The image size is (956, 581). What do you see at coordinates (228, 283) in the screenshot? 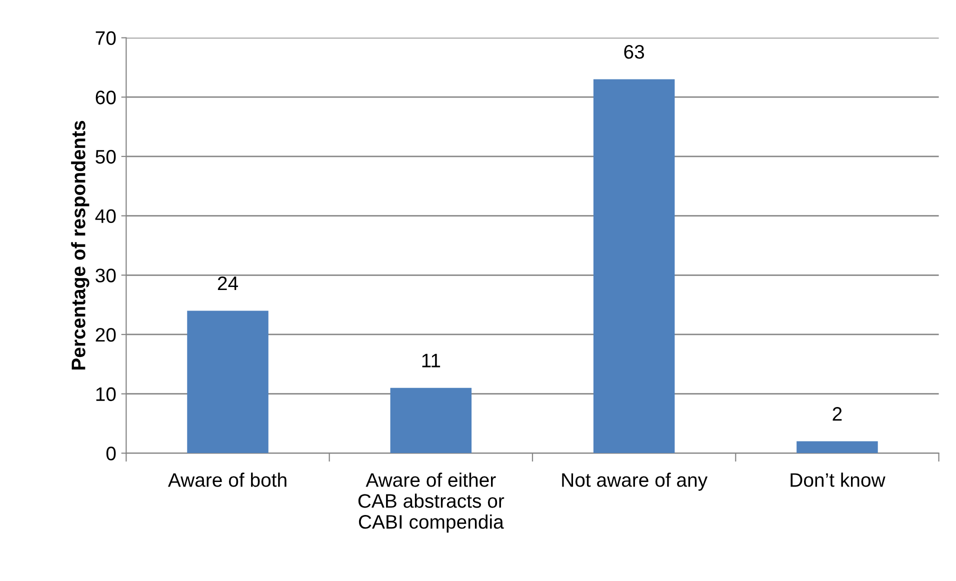
I see `data-label: 24` at bounding box center [228, 283].